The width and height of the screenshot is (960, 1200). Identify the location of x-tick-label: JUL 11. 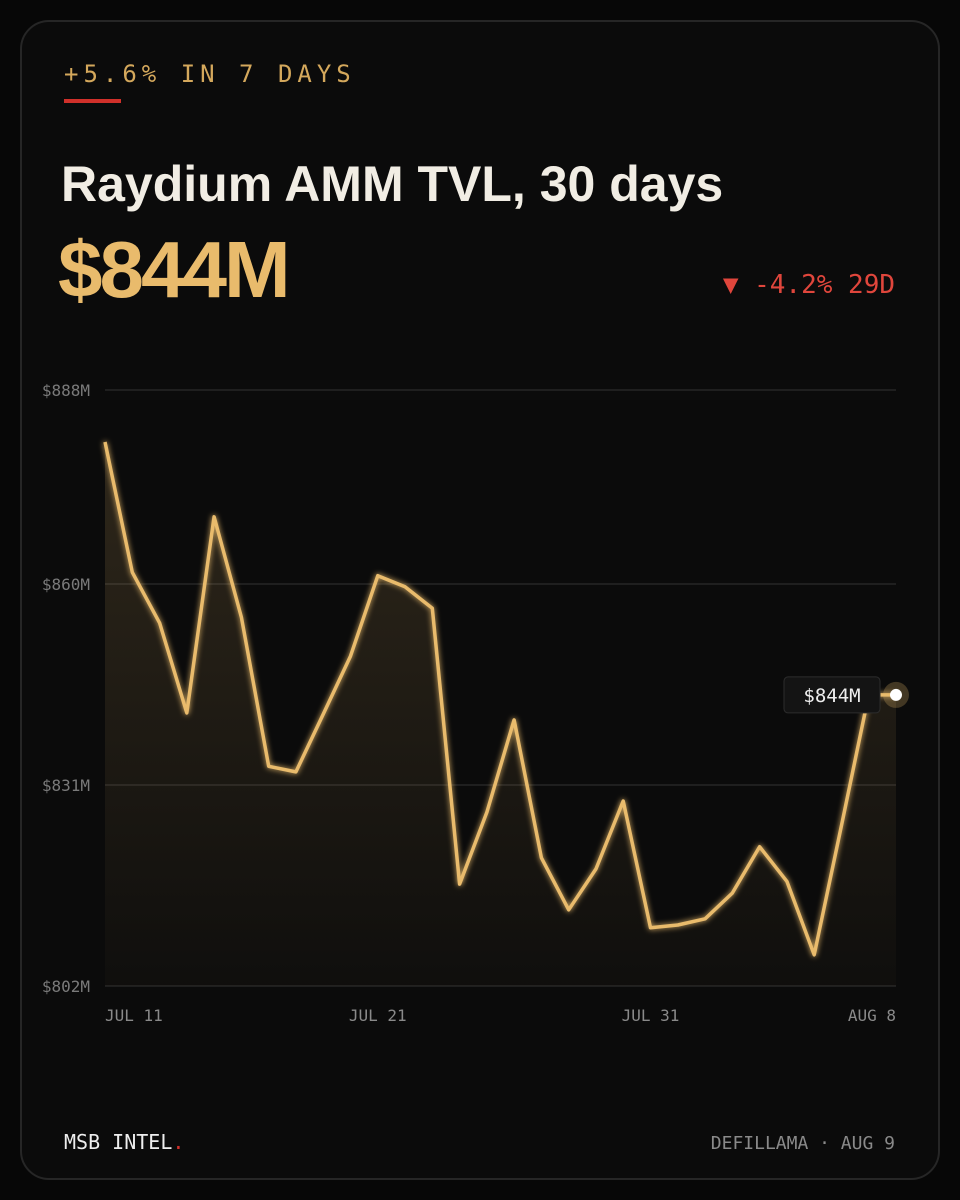
(134, 1015).